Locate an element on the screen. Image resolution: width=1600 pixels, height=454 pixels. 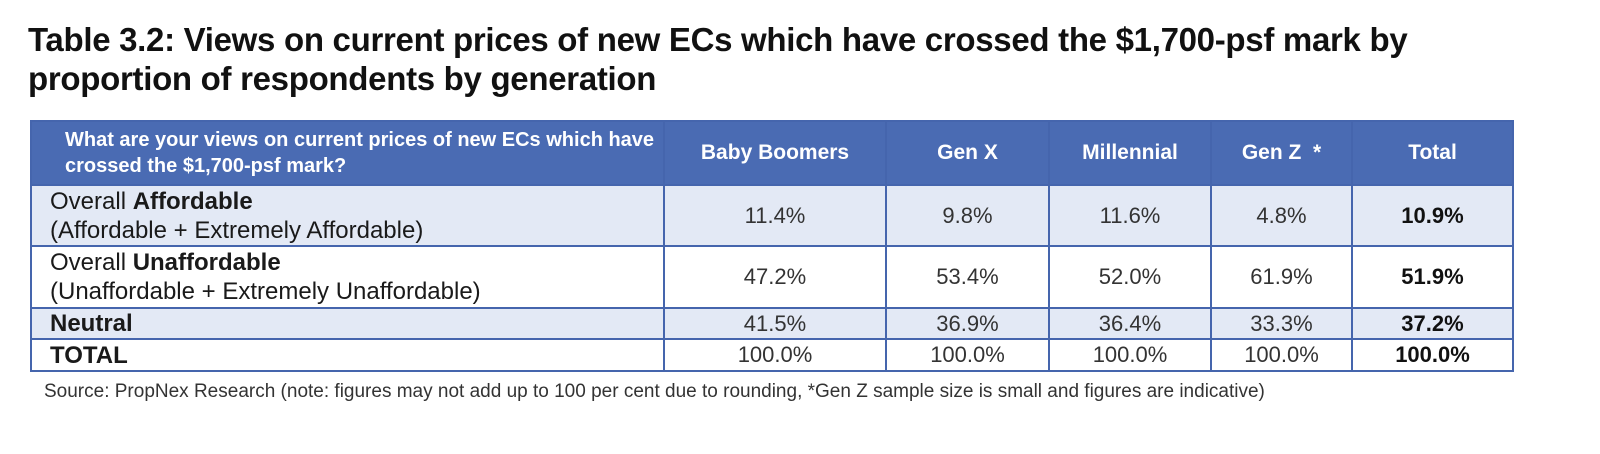
cell-value: 33.3% is located at coordinates (1281, 323).